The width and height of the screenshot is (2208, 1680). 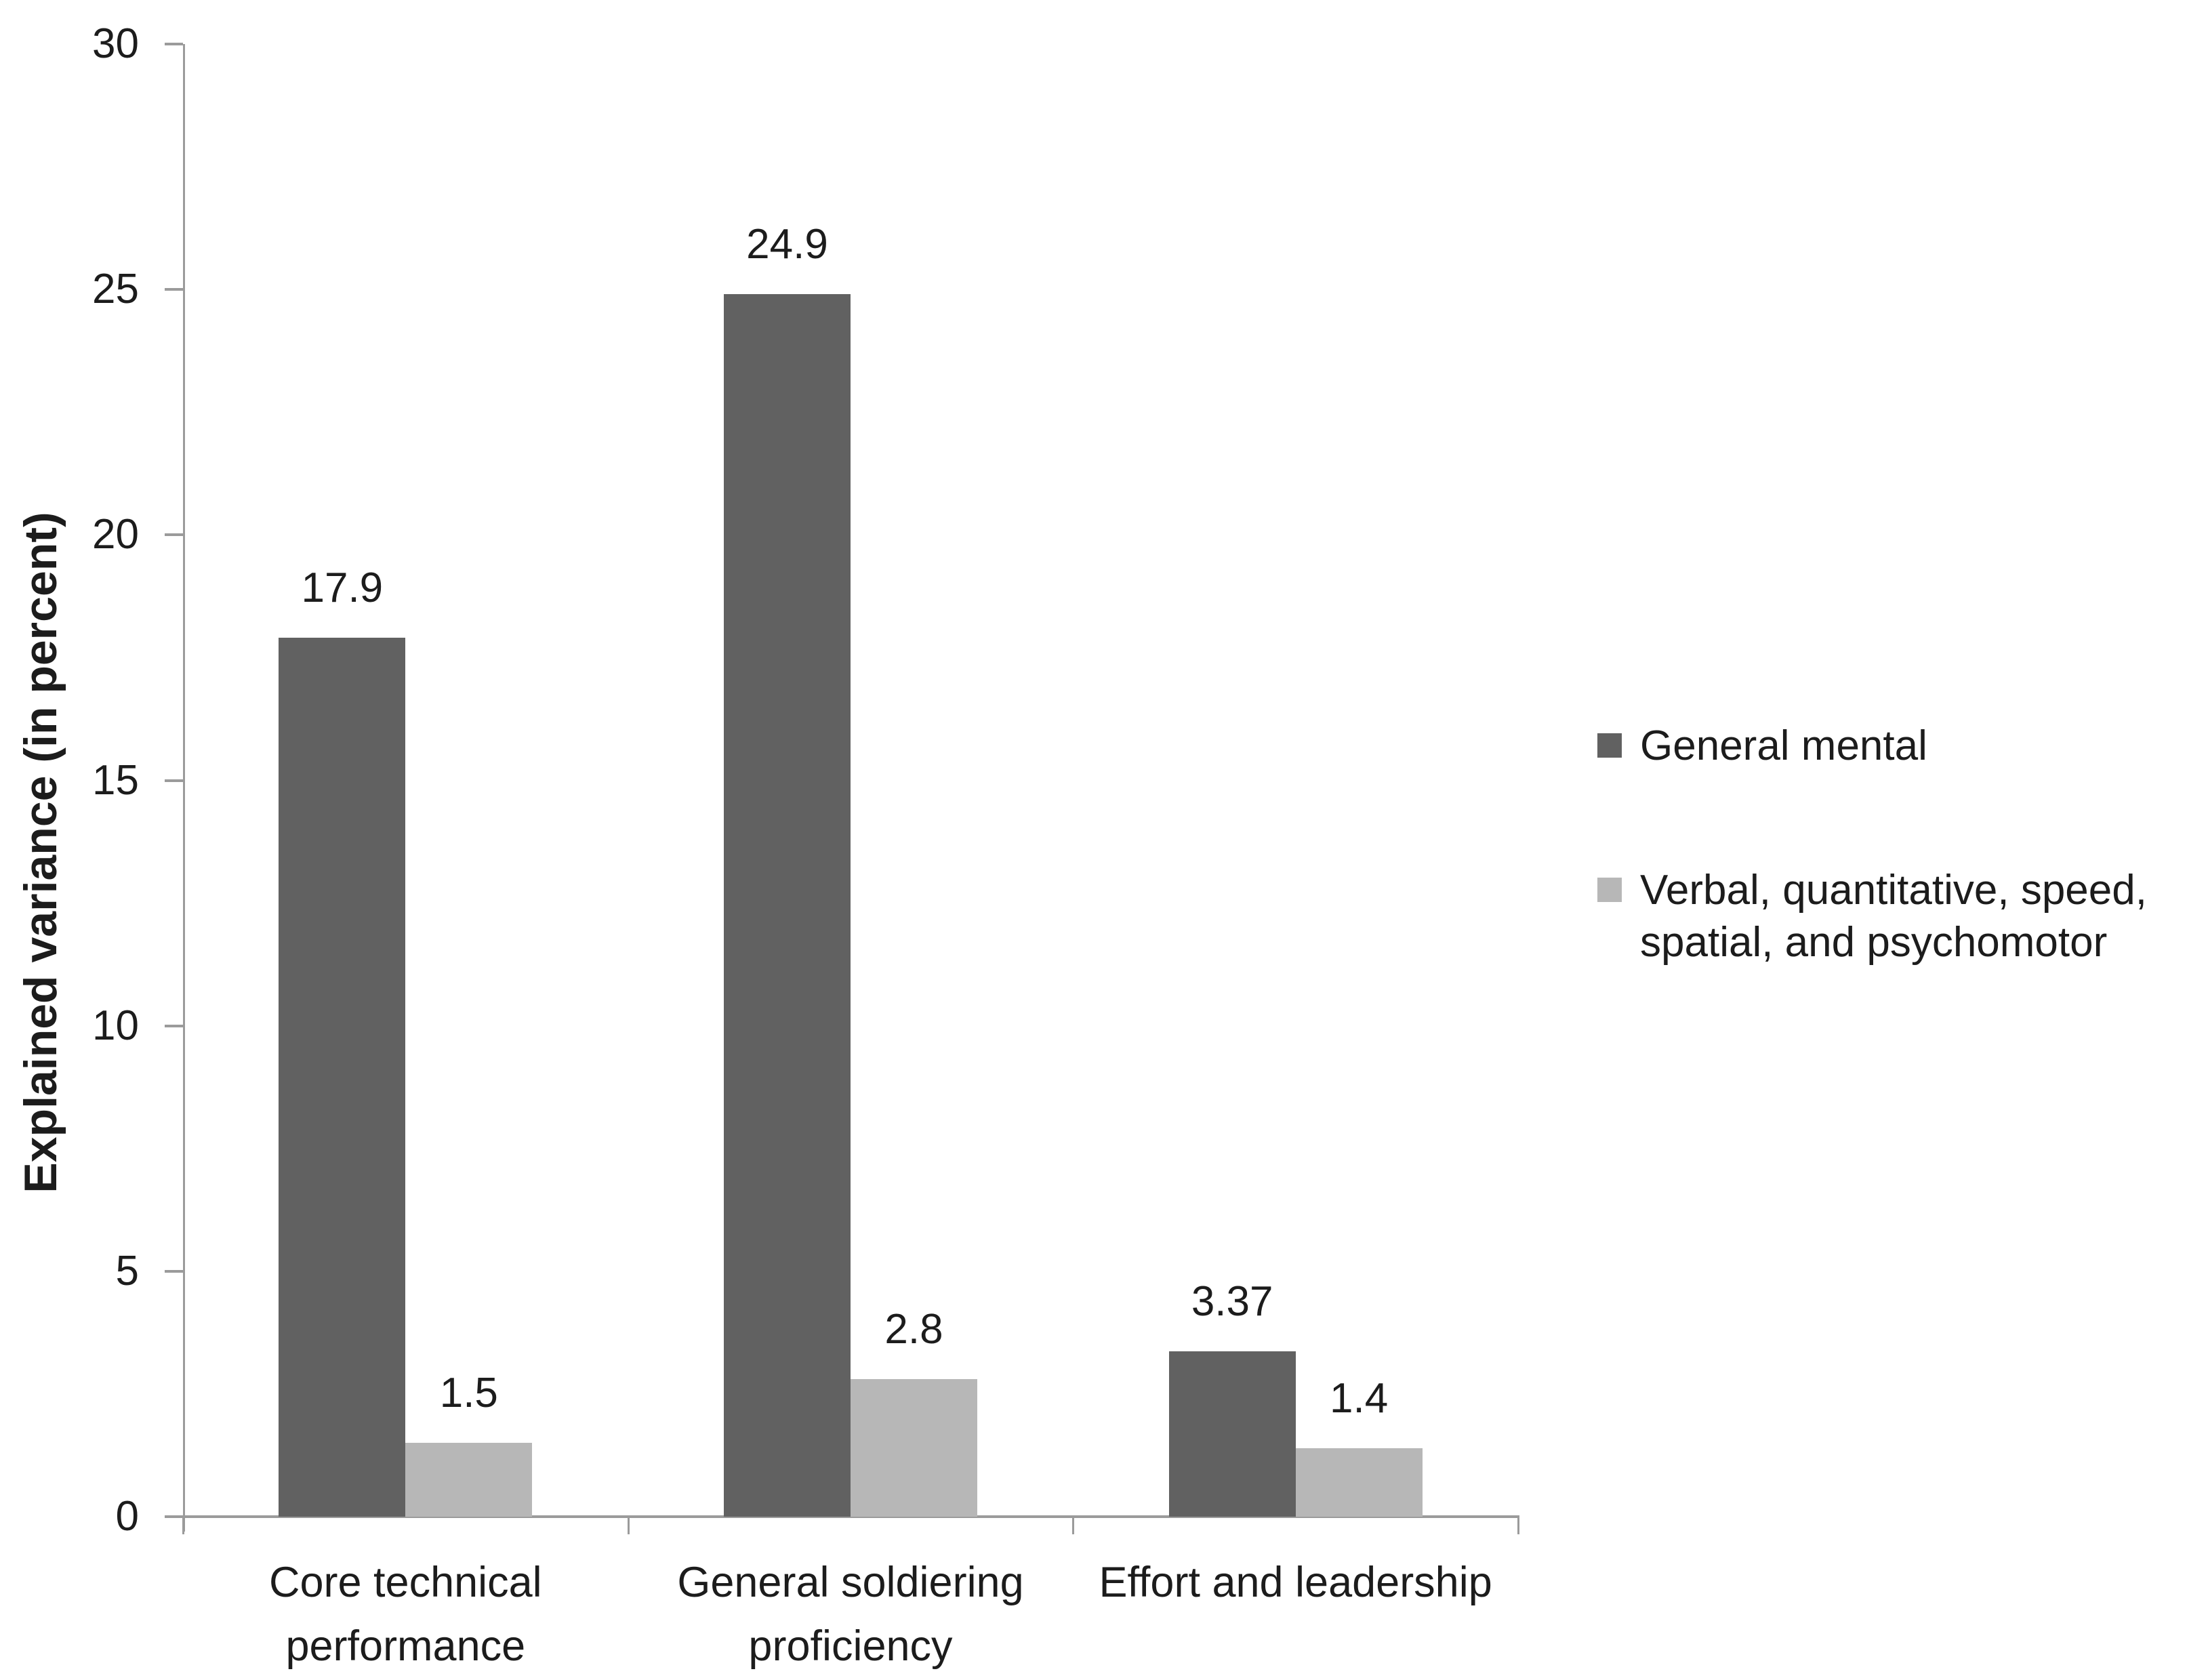 I want to click on y-tick-label: 0, so click(x=127, y=1516).